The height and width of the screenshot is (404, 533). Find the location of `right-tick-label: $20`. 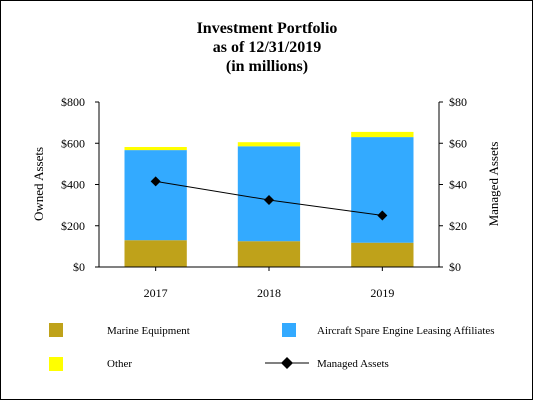

right-tick-label: $20 is located at coordinates (458, 226).